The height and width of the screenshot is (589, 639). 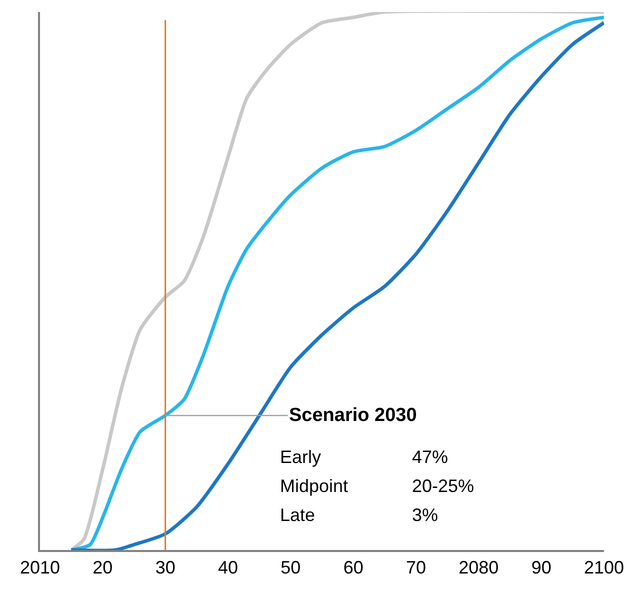 I want to click on x-tick-label: 20, so click(x=102, y=567).